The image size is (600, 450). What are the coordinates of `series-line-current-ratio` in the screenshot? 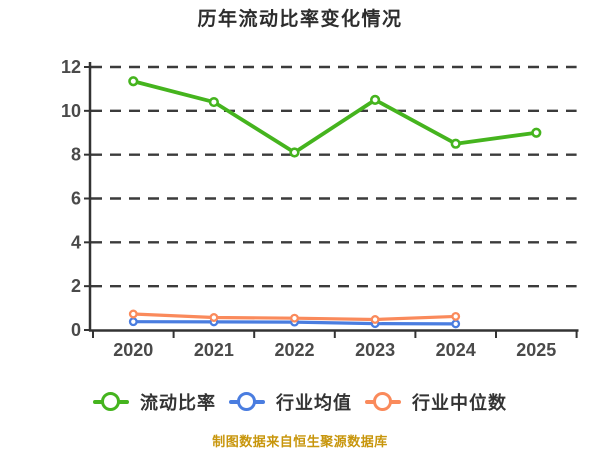 It's located at (335, 117).